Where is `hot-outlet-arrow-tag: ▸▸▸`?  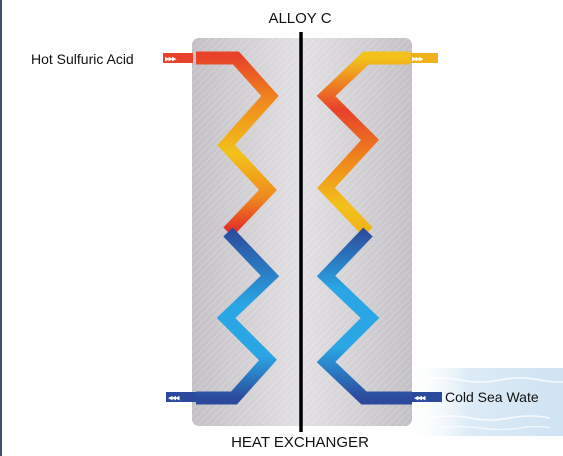
hot-outlet-arrow-tag: ▸▸▸ is located at coordinates (424, 59).